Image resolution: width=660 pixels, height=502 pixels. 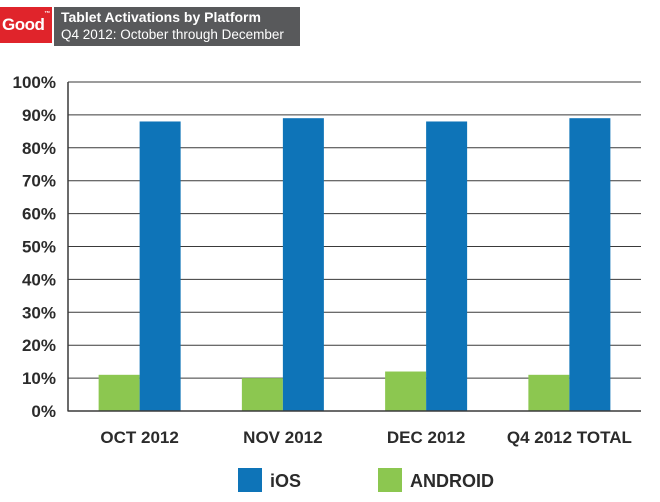 What do you see at coordinates (39, 181) in the screenshot?
I see `y-tick-label: 70%` at bounding box center [39, 181].